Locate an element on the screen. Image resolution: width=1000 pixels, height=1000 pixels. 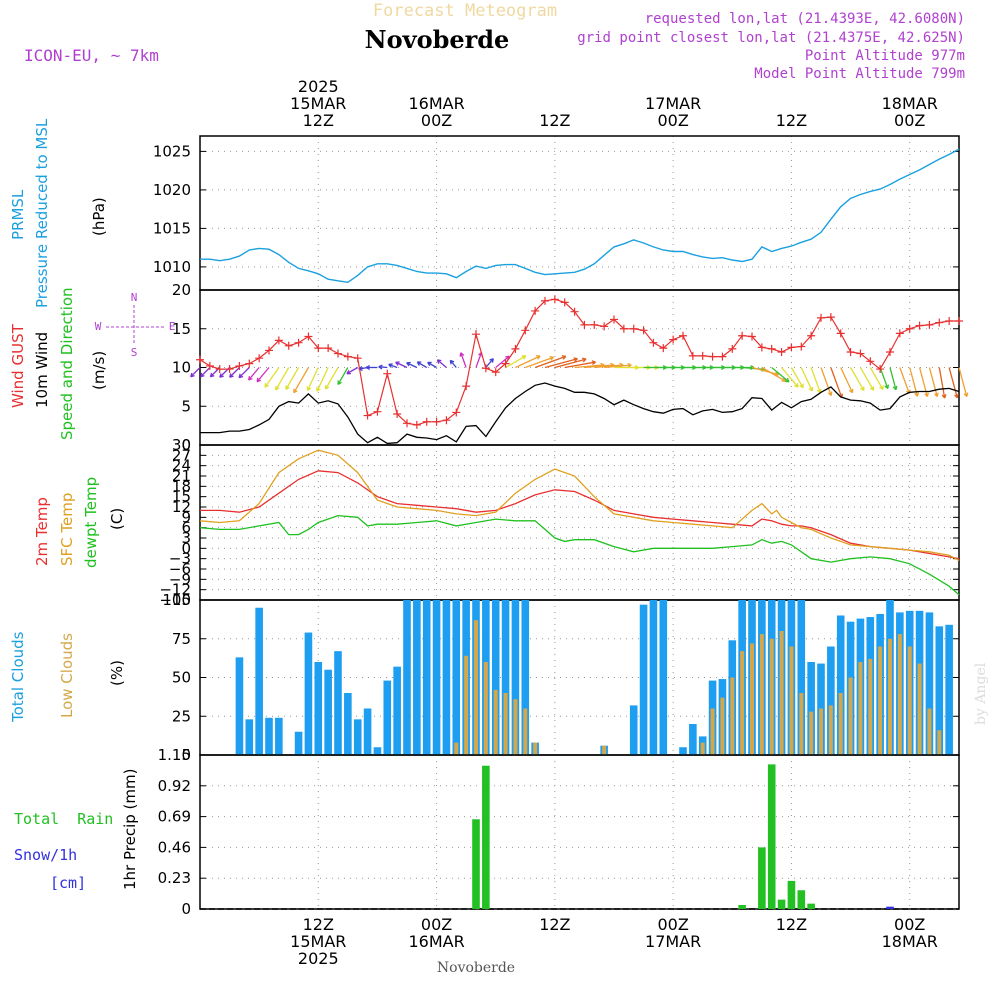
low-clouds-label: Low Clouds is located at coordinates (67, 675).